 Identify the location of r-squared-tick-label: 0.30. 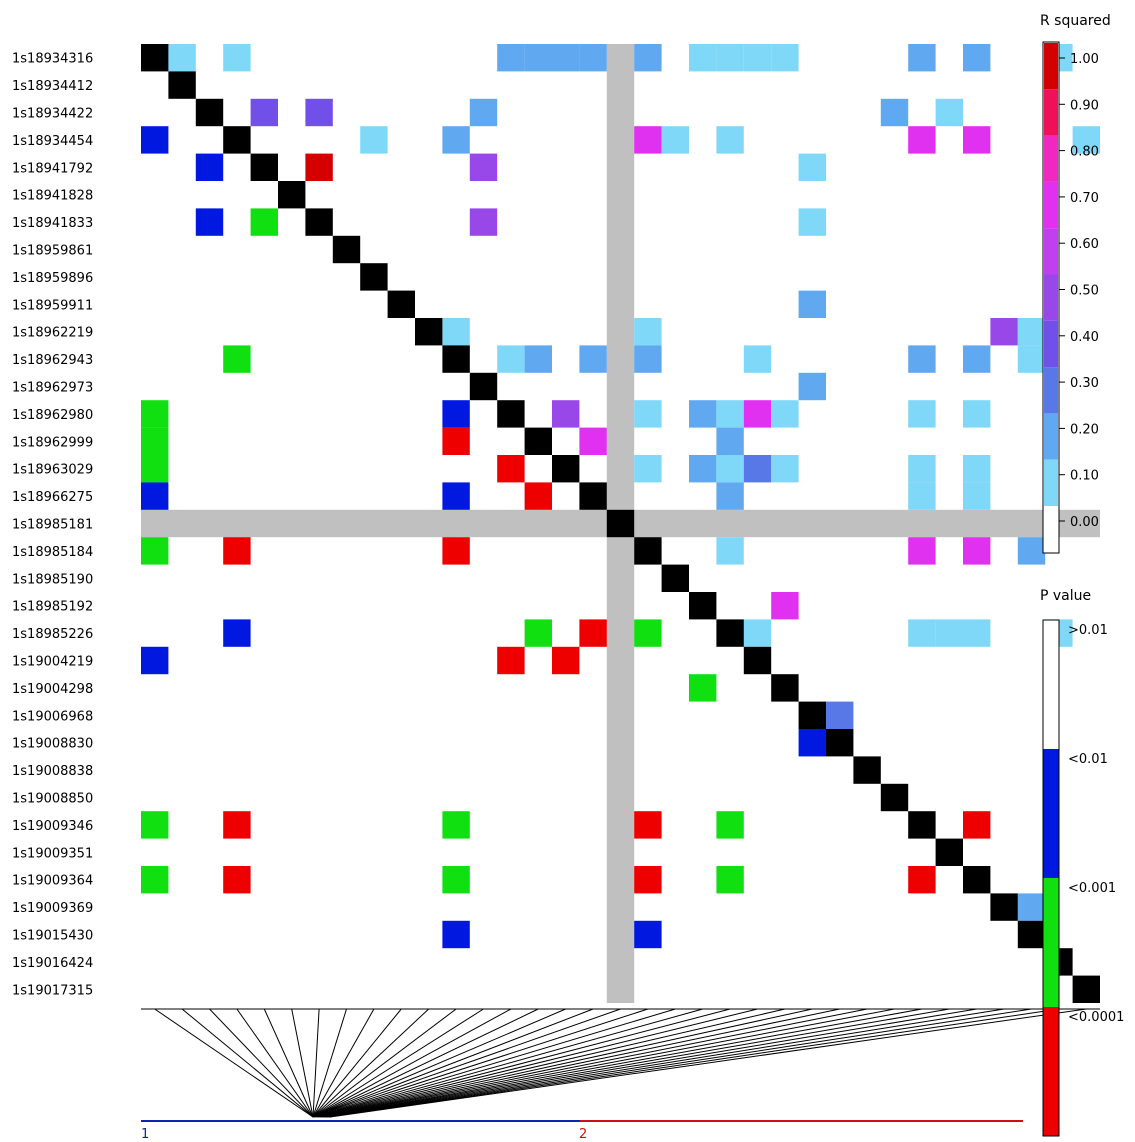
(1084, 383).